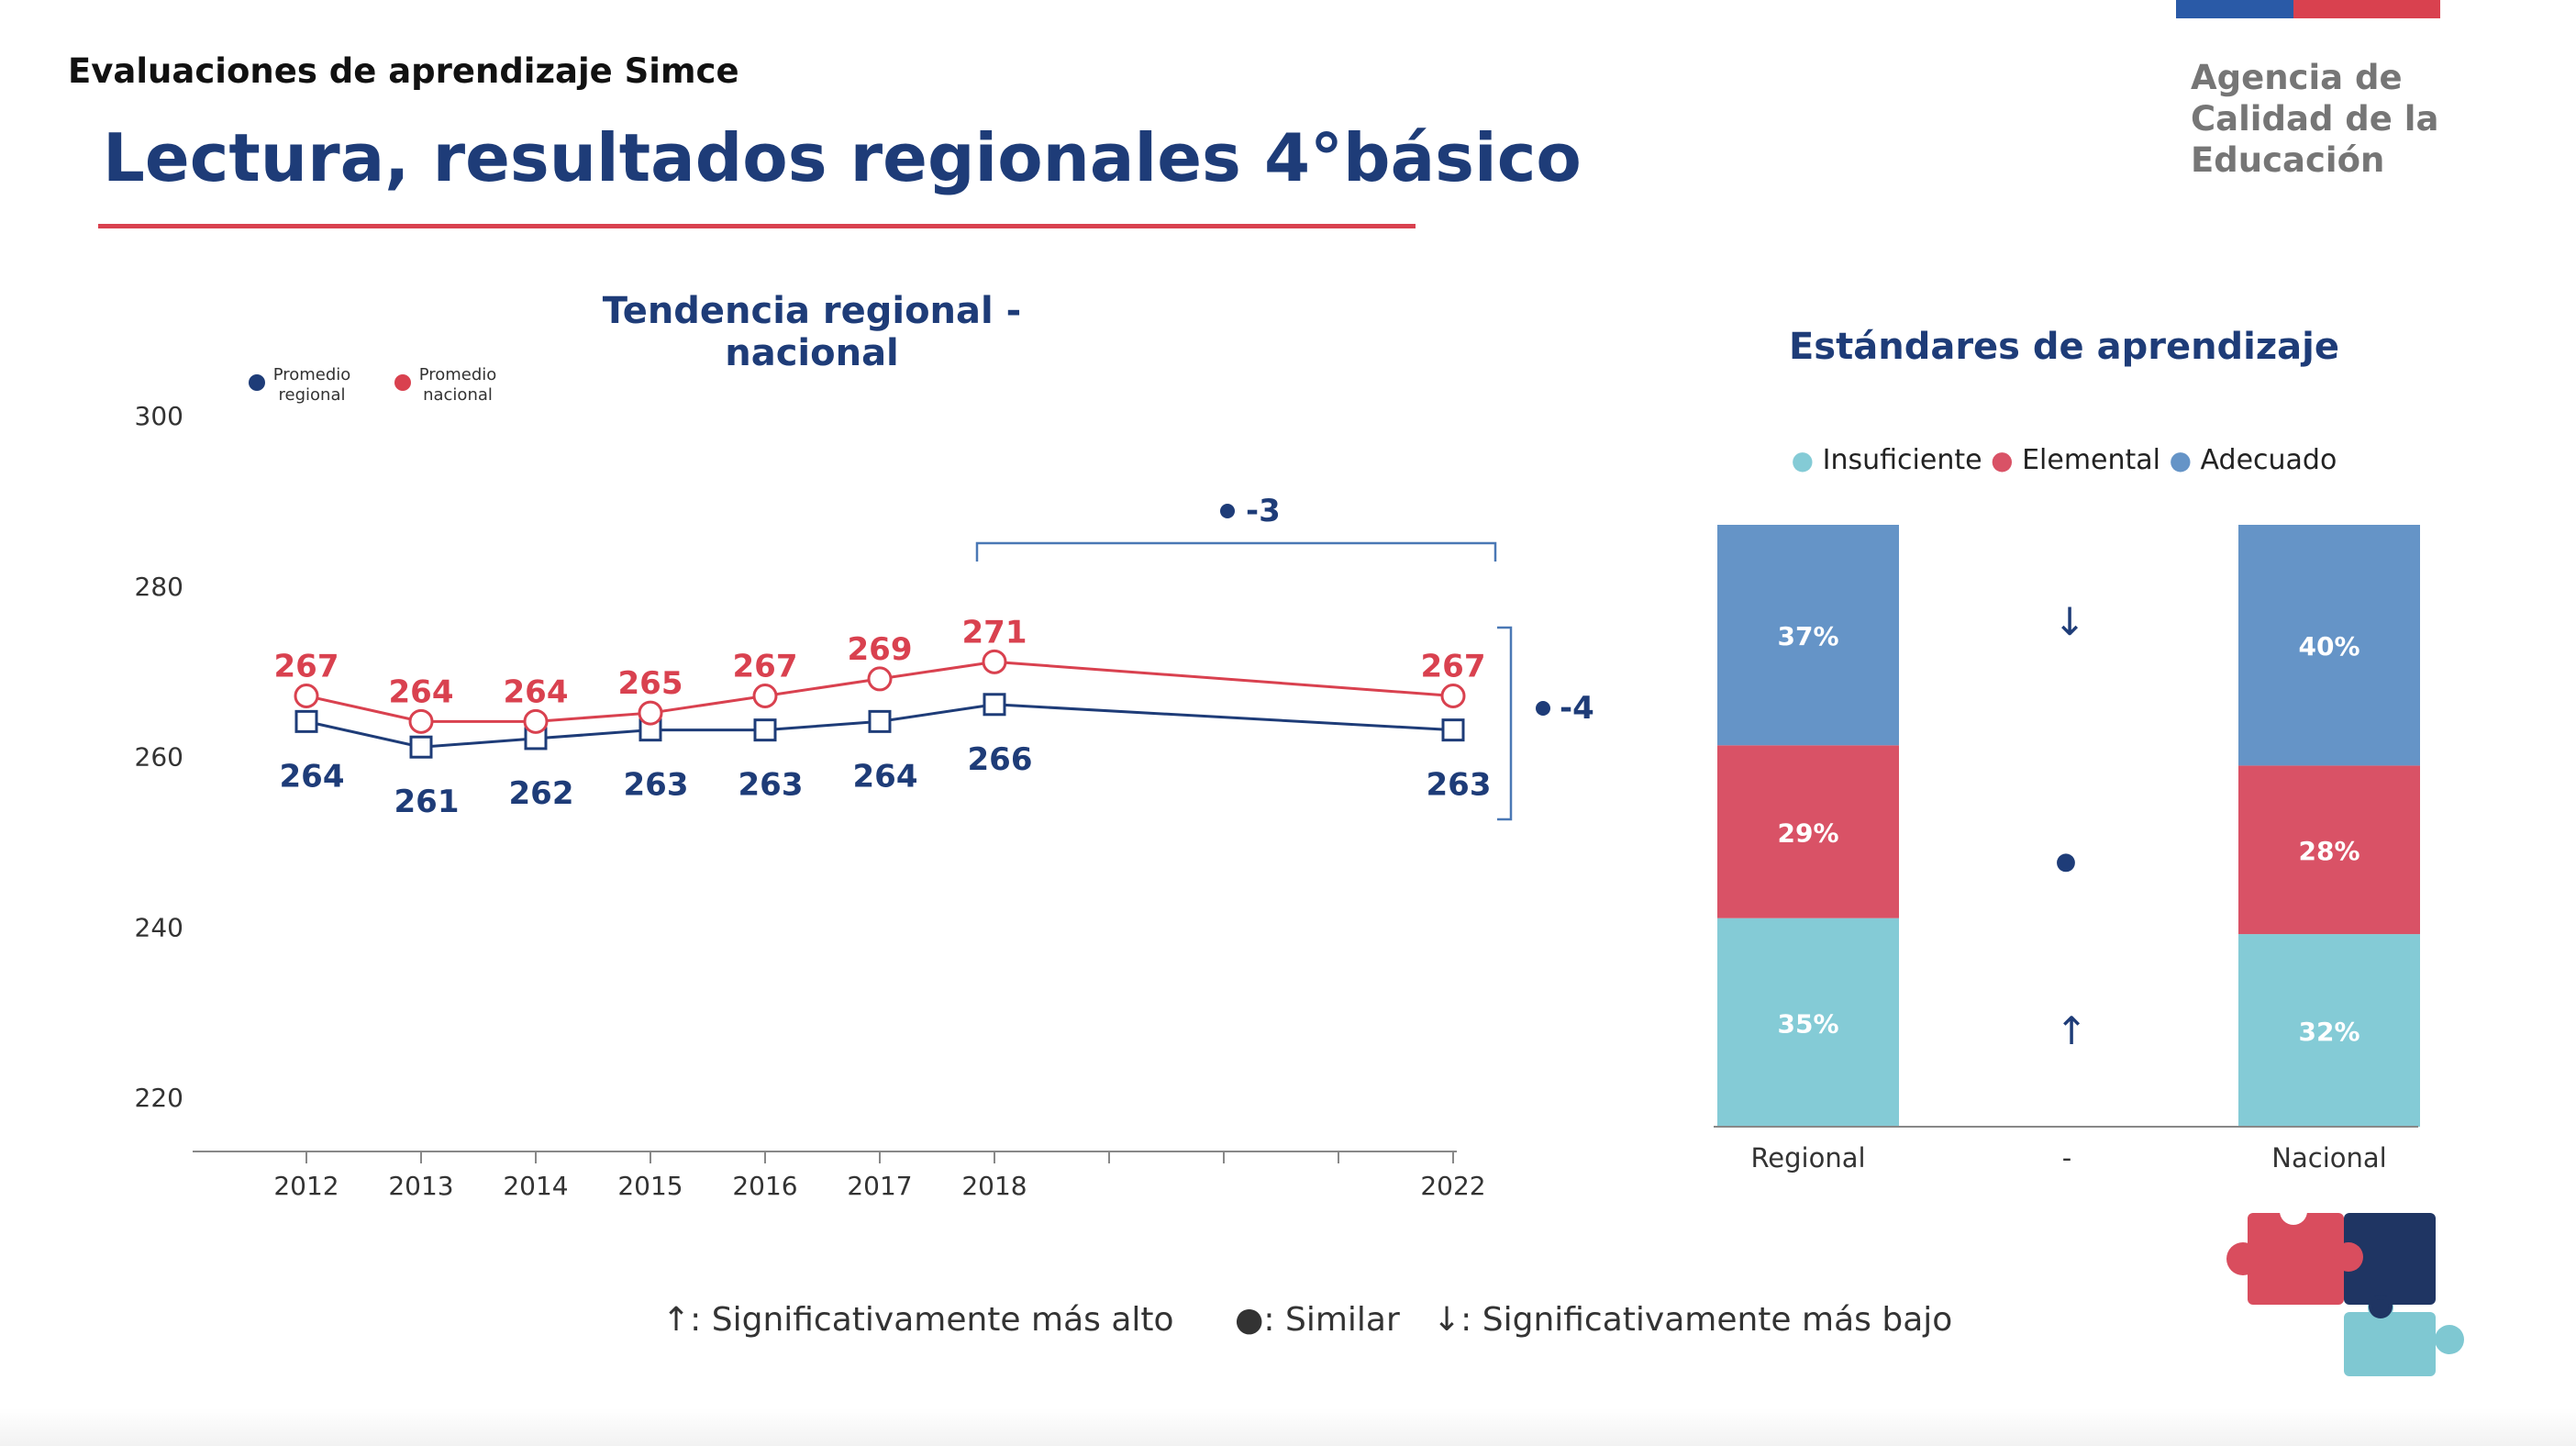 The image size is (2576, 1446). What do you see at coordinates (2288, 160) in the screenshot?
I see `agency-line-3: Educación` at bounding box center [2288, 160].